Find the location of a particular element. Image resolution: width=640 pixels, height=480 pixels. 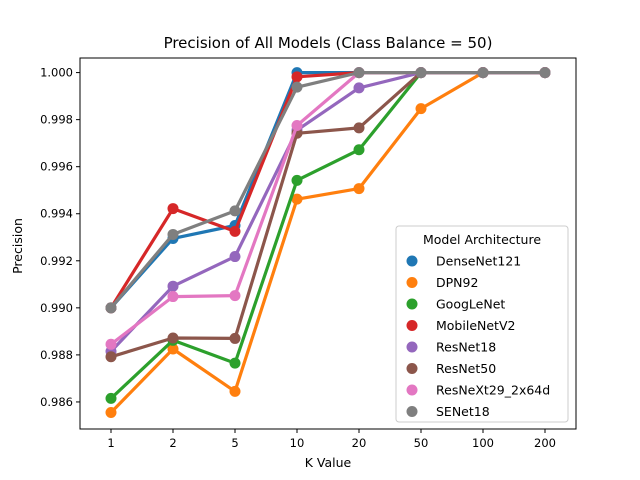

legend-label: GoogLeNet is located at coordinates (470, 304).